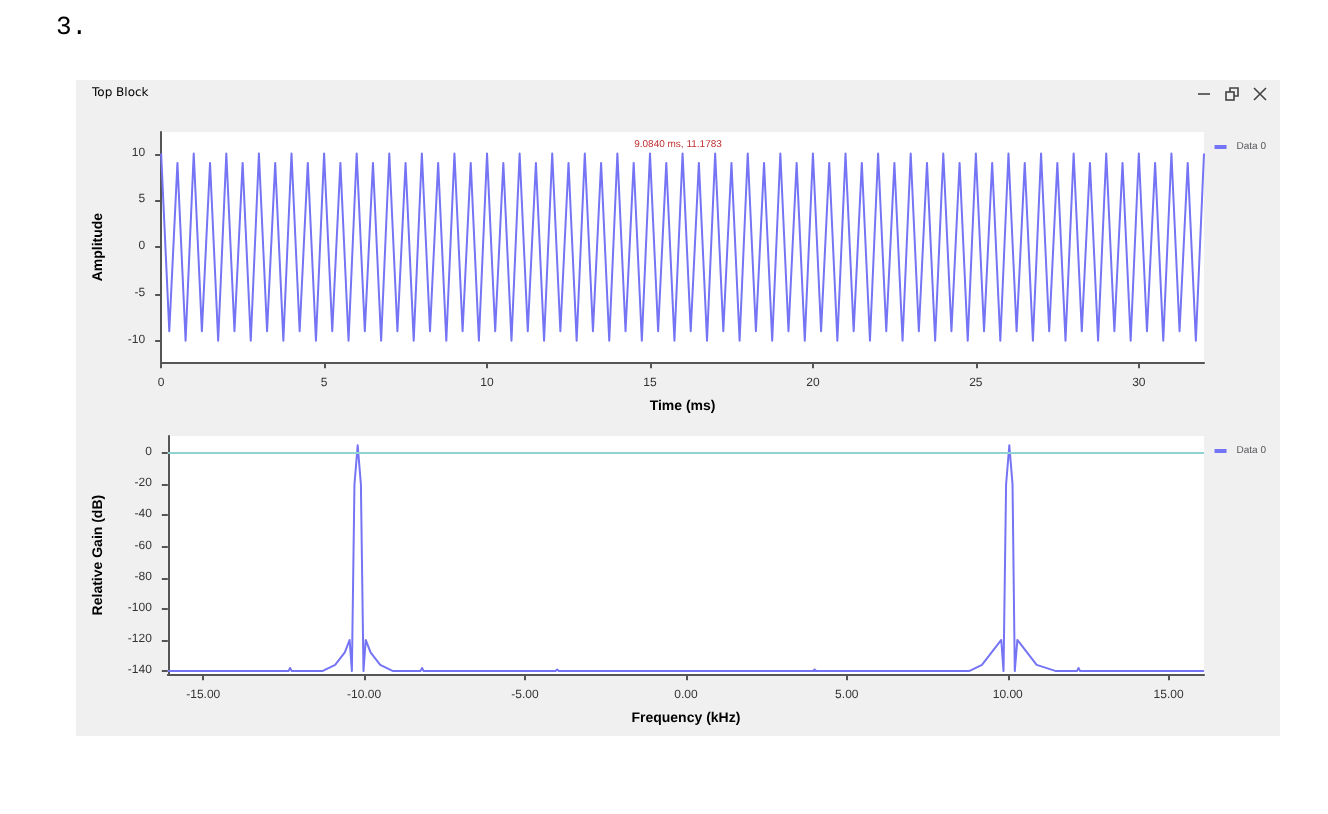 The image size is (1328, 814). I want to click on chart-title: 3., so click(72, 27).